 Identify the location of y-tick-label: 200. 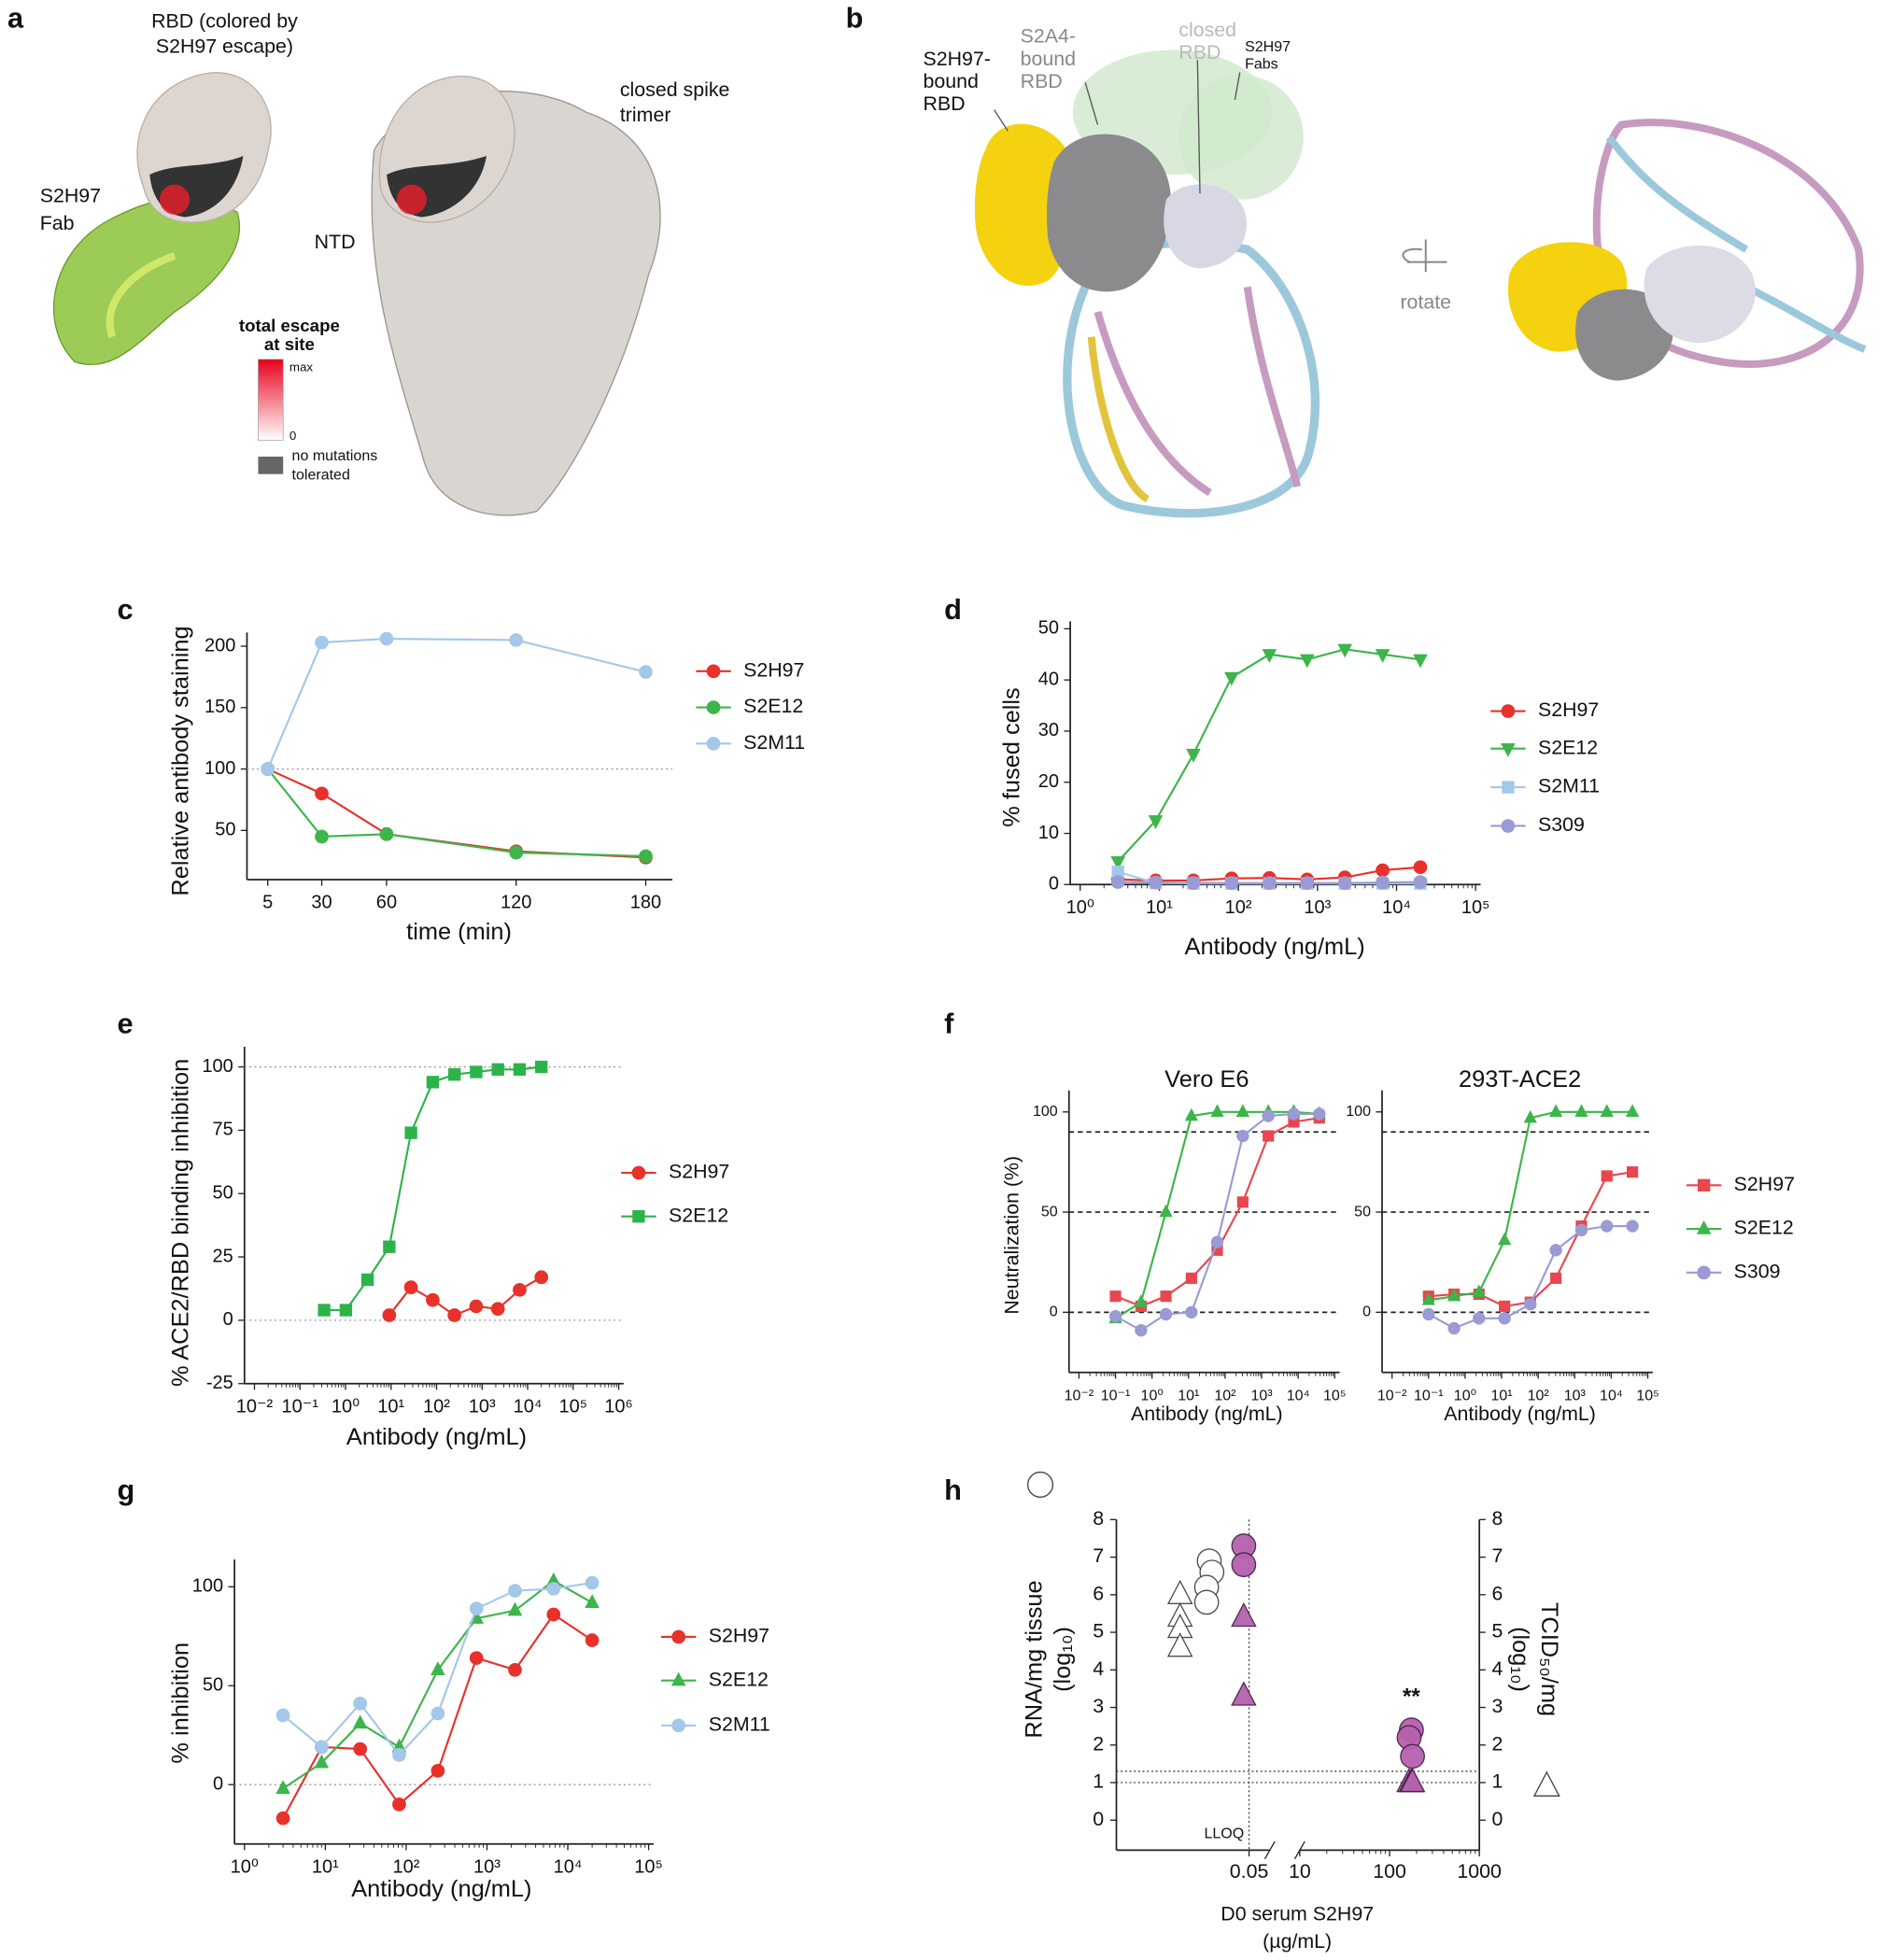
(220, 645).